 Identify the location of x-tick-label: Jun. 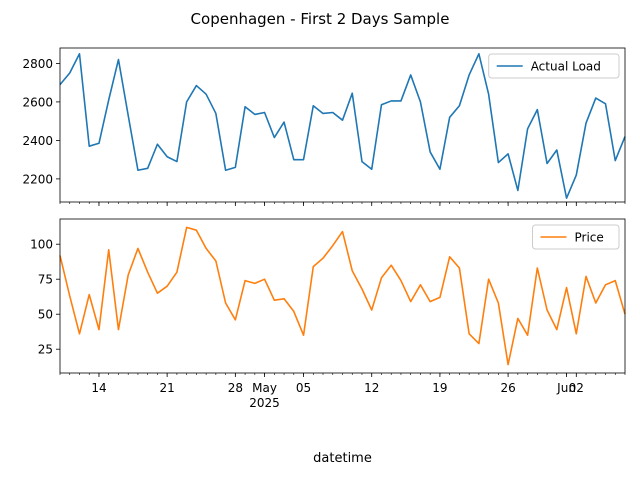
(566, 388).